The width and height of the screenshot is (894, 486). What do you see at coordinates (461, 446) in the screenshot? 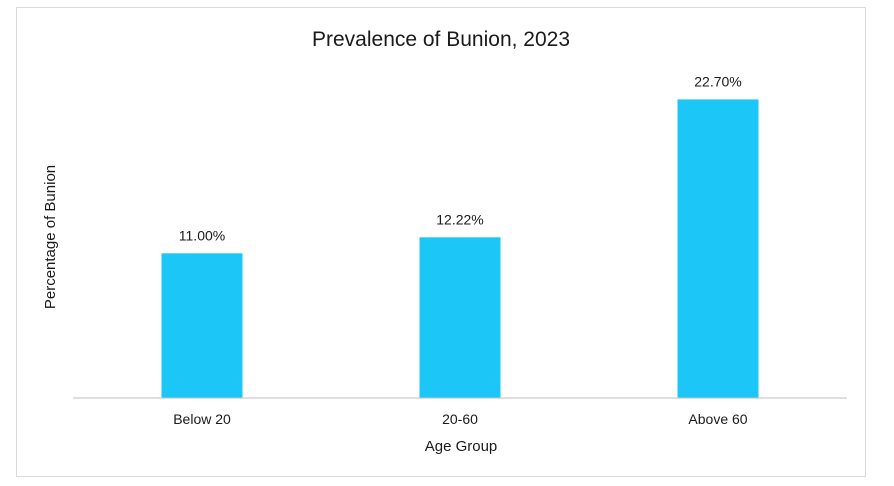
I see `x-axis-title: Age Group` at bounding box center [461, 446].